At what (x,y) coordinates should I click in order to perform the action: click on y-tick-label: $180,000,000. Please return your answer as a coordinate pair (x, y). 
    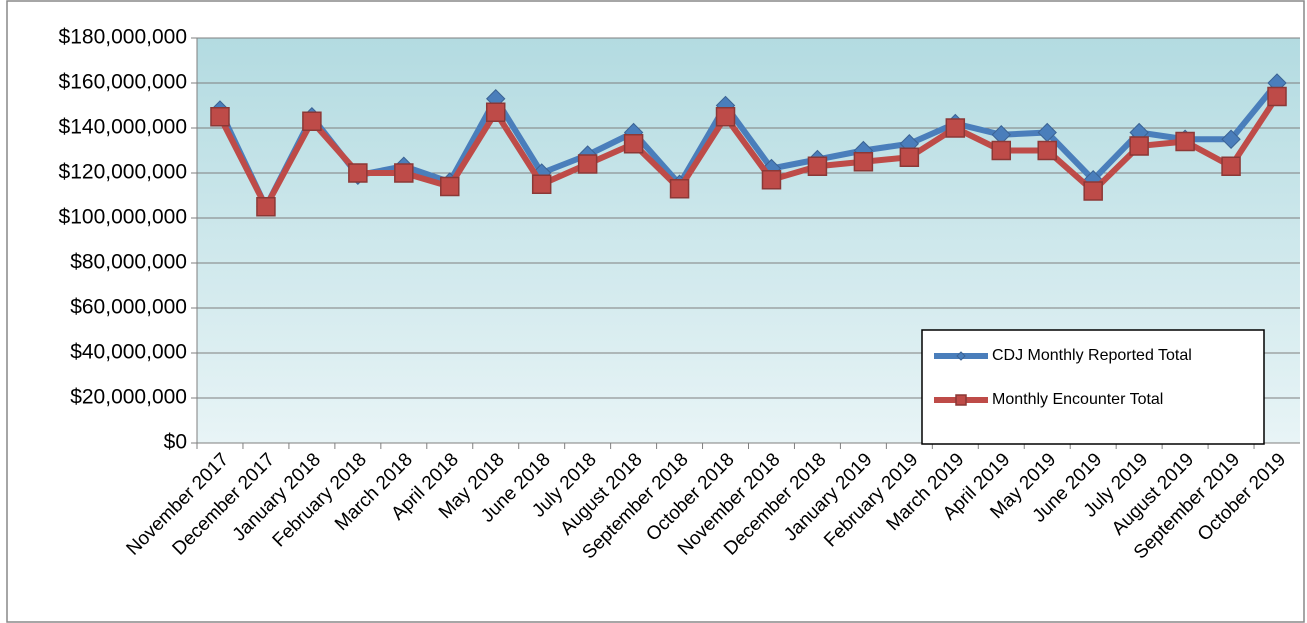
    Looking at the image, I should click on (123, 37).